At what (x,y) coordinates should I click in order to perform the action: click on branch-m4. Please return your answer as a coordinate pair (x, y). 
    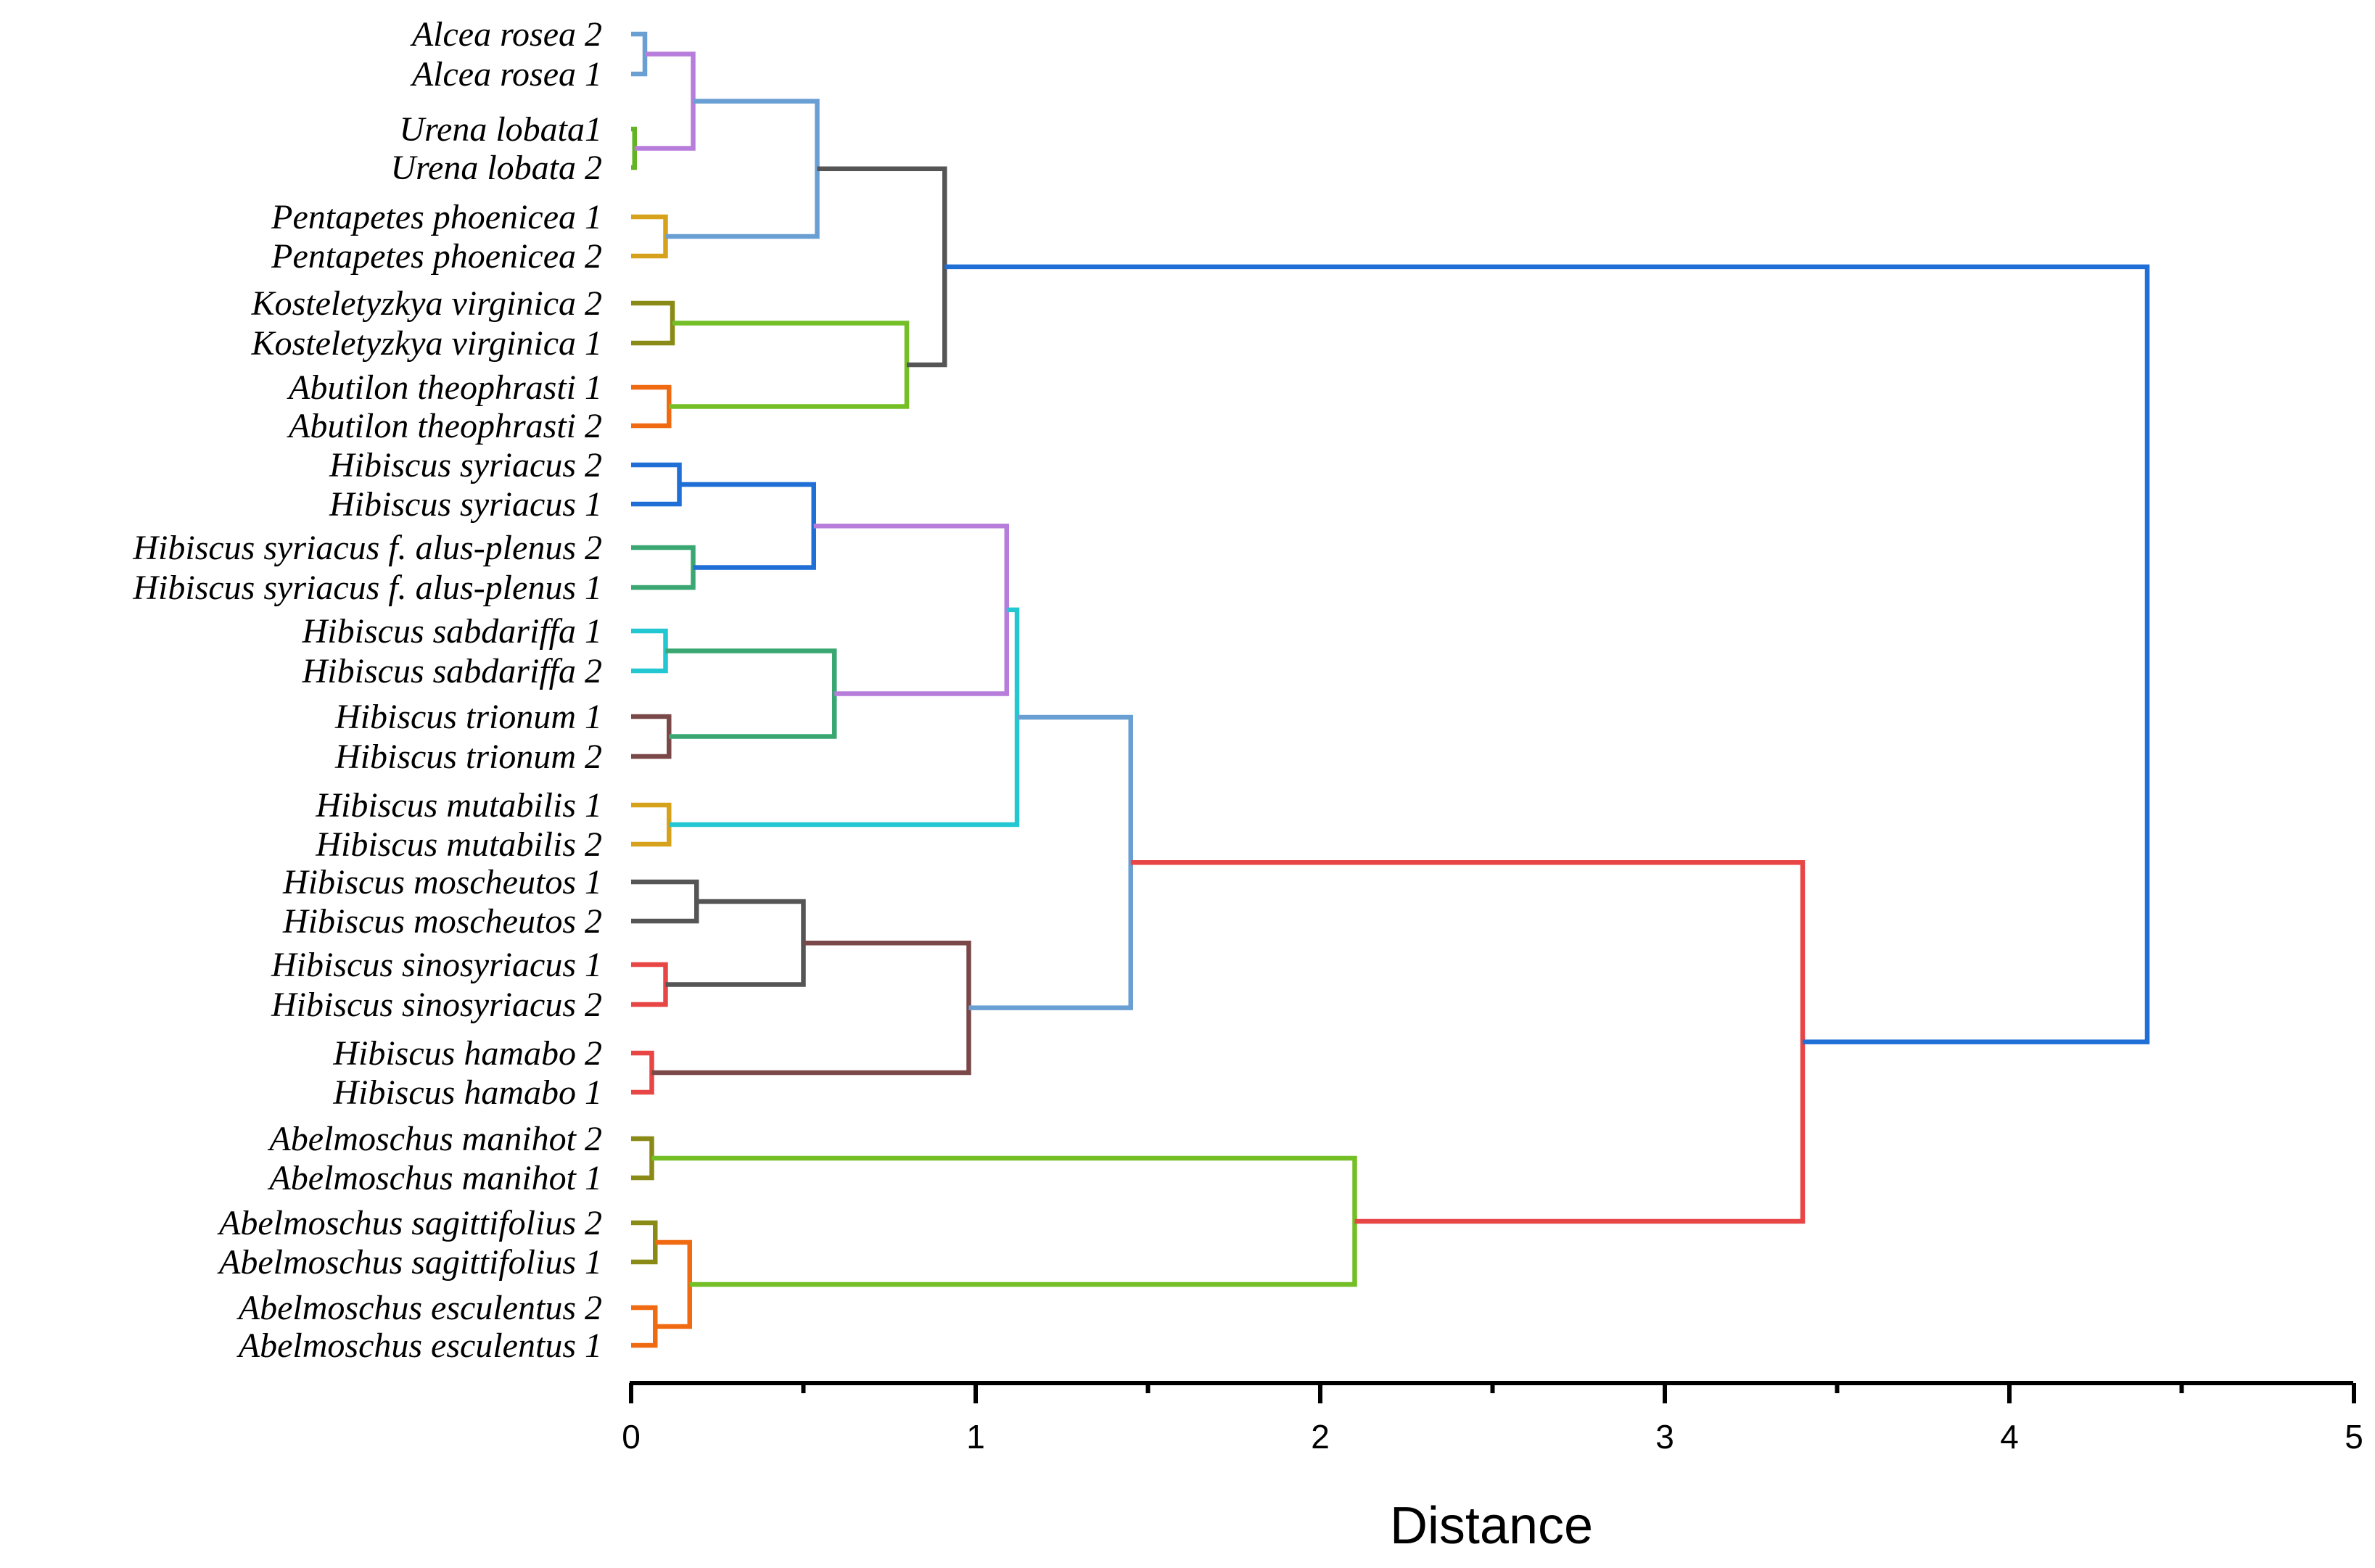
    Looking at the image, I should click on (649, 236).